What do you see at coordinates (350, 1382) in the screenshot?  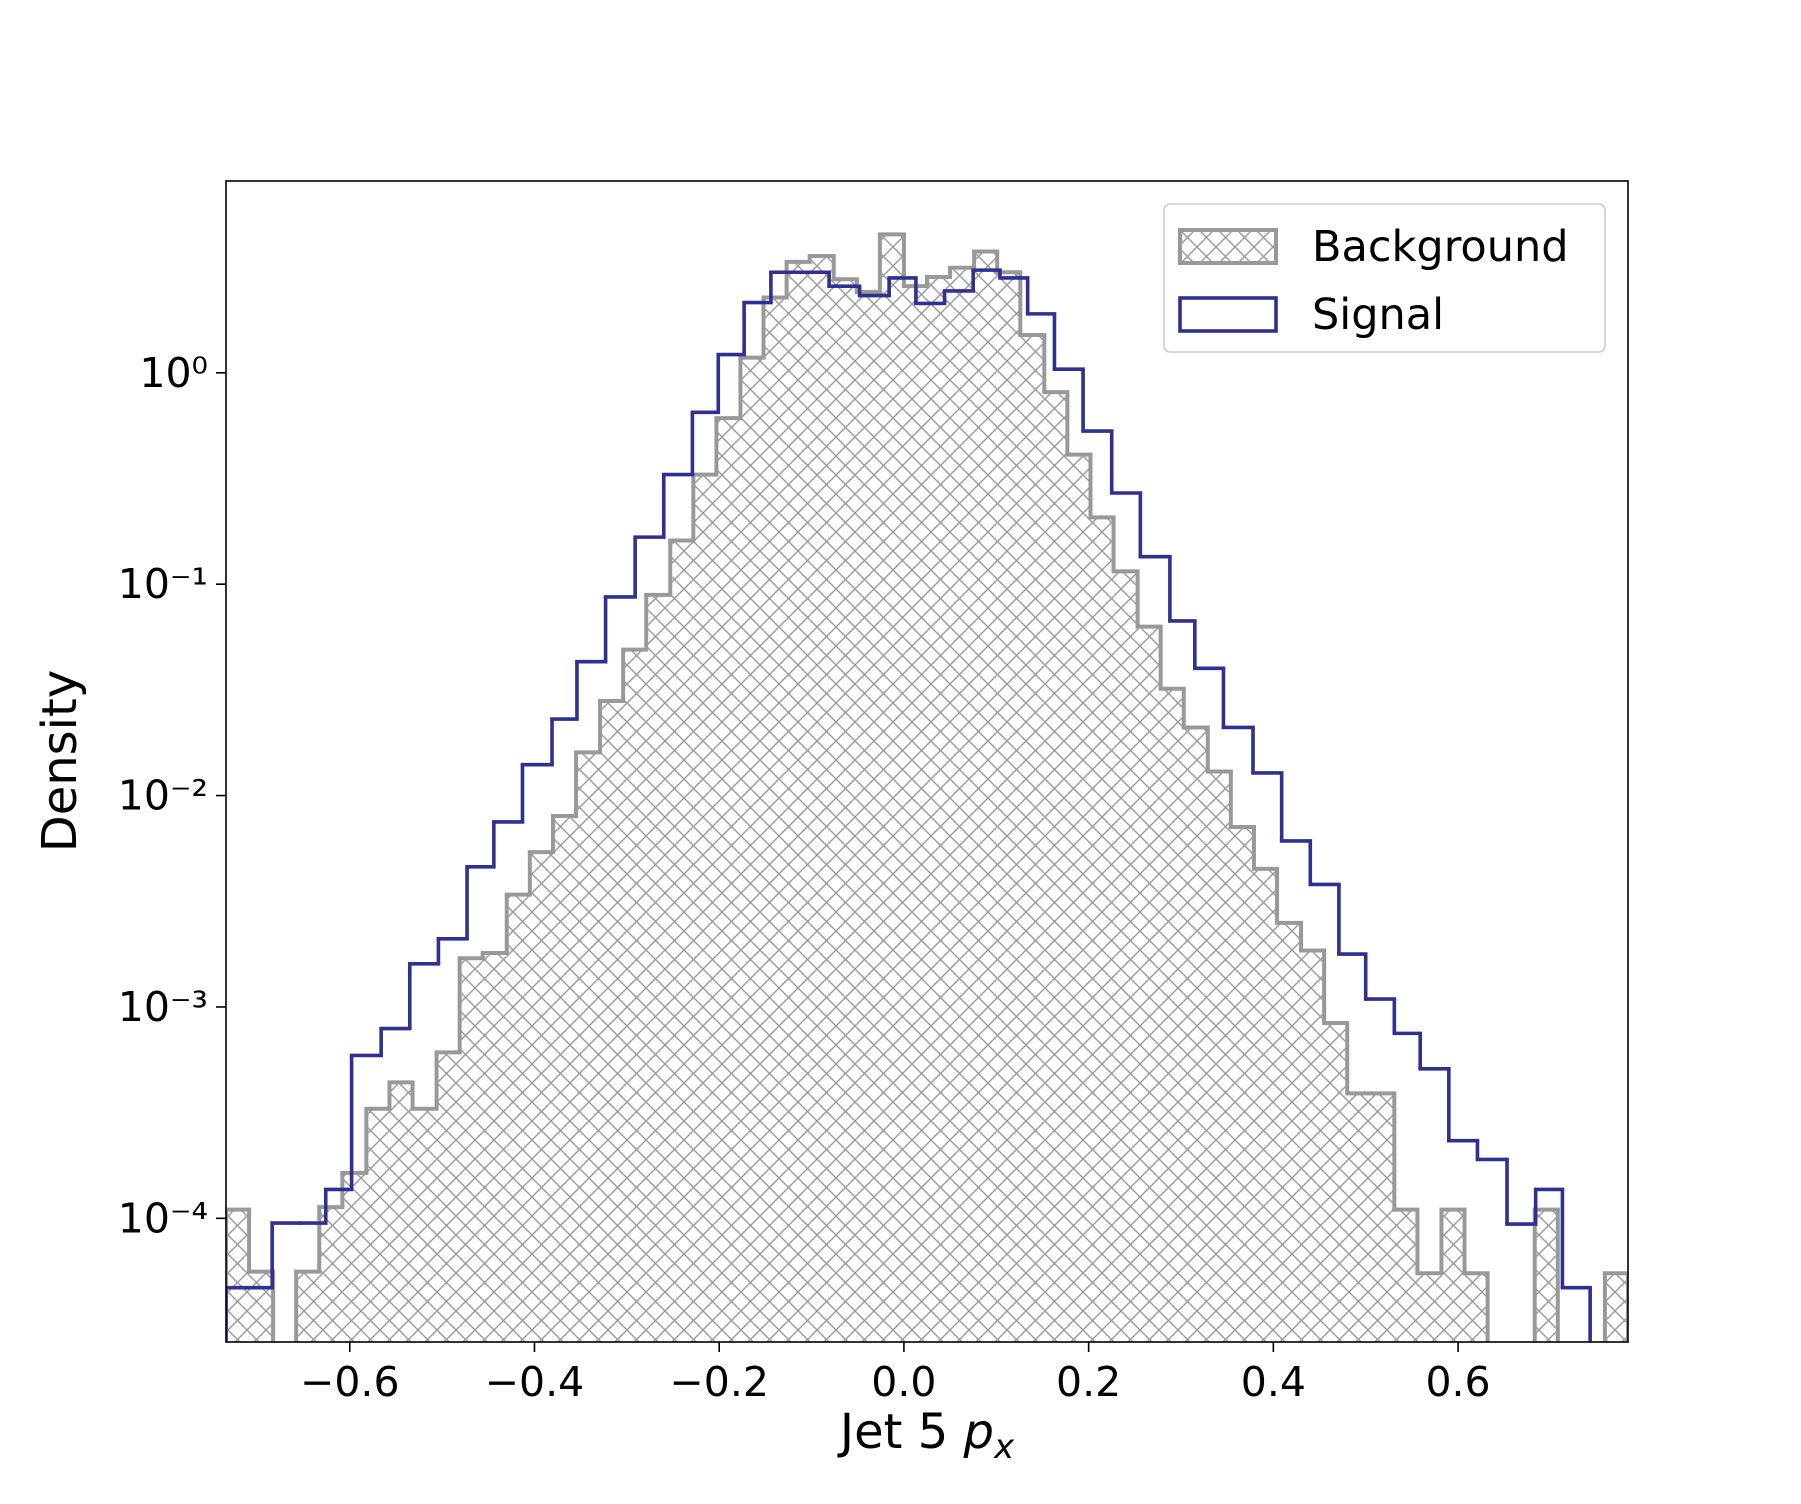 I see `x-tick-label: −0.6` at bounding box center [350, 1382].